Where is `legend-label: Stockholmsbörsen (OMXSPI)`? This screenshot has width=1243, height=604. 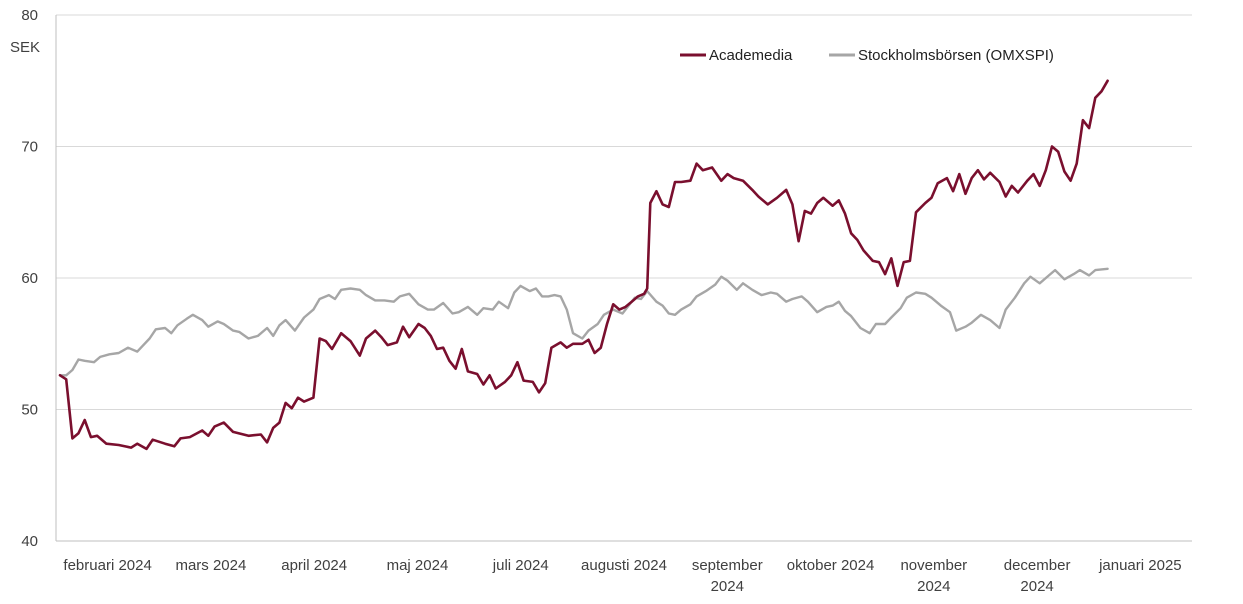
legend-label: Stockholmsbörsen (OMXSPI) is located at coordinates (956, 55).